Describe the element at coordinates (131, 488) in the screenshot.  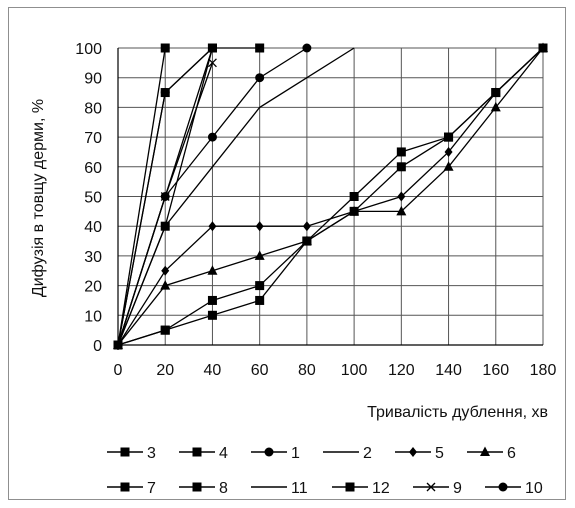
I see `legend-item-7: 7` at that location.